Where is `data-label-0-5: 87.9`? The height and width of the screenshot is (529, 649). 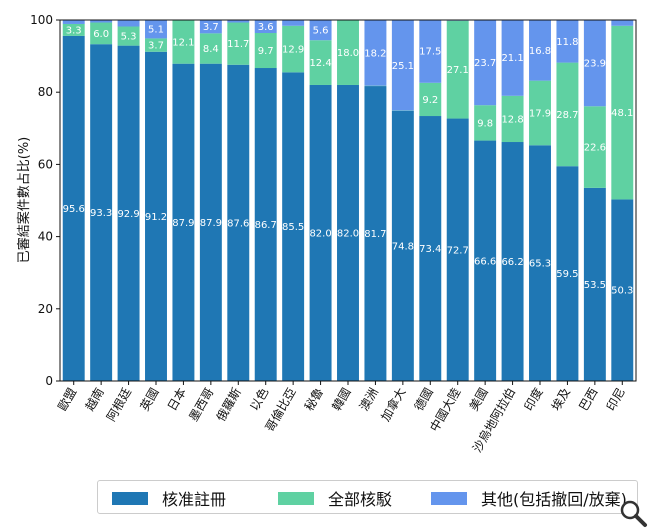
data-label-0-5: 87.9 is located at coordinates (211, 223).